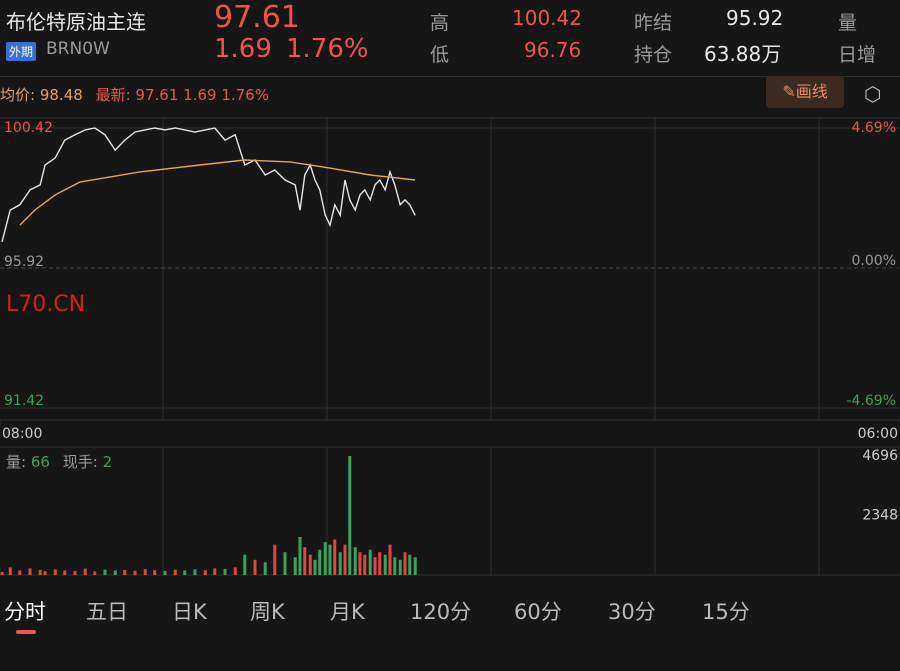 The image size is (900, 671). I want to click on change: 1.69, so click(200, 95).